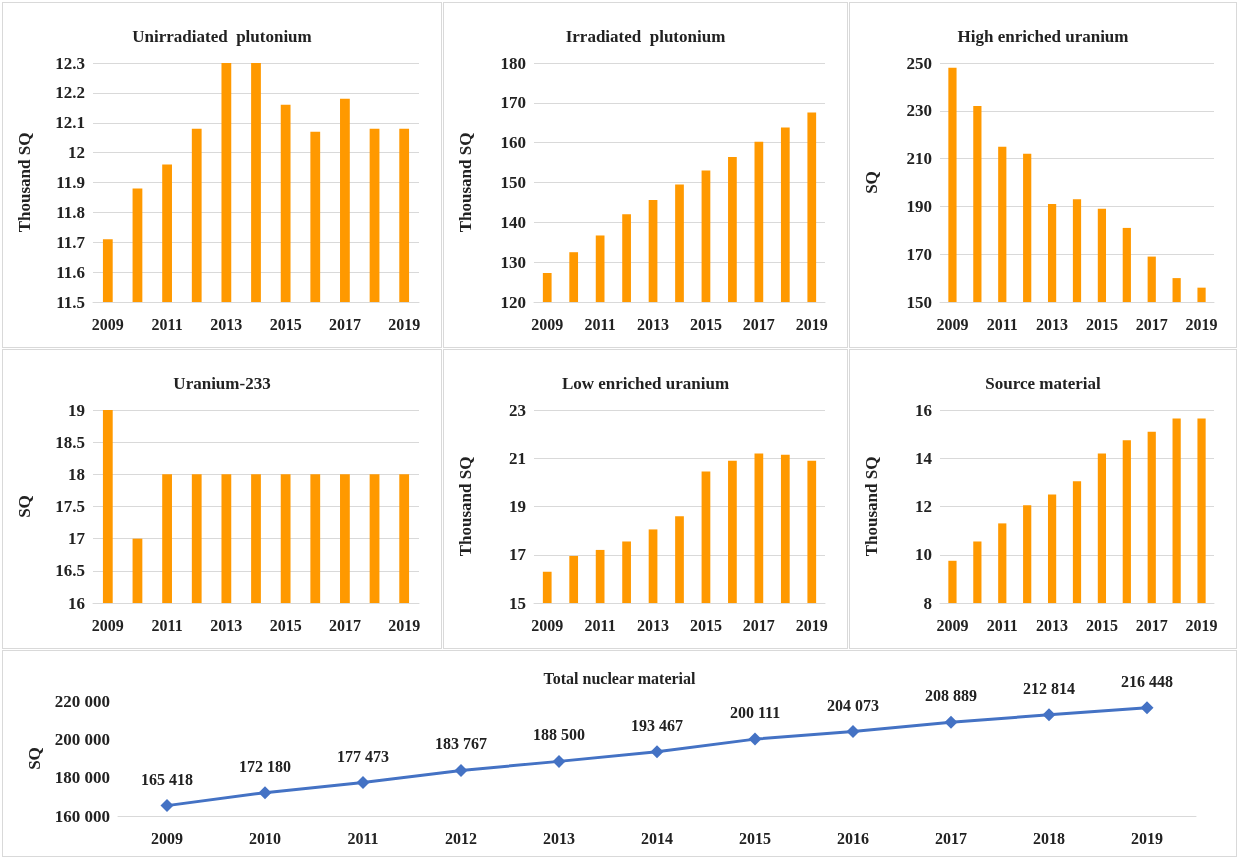  What do you see at coordinates (559, 735) in the screenshot?
I see `data-label: 188 500` at bounding box center [559, 735].